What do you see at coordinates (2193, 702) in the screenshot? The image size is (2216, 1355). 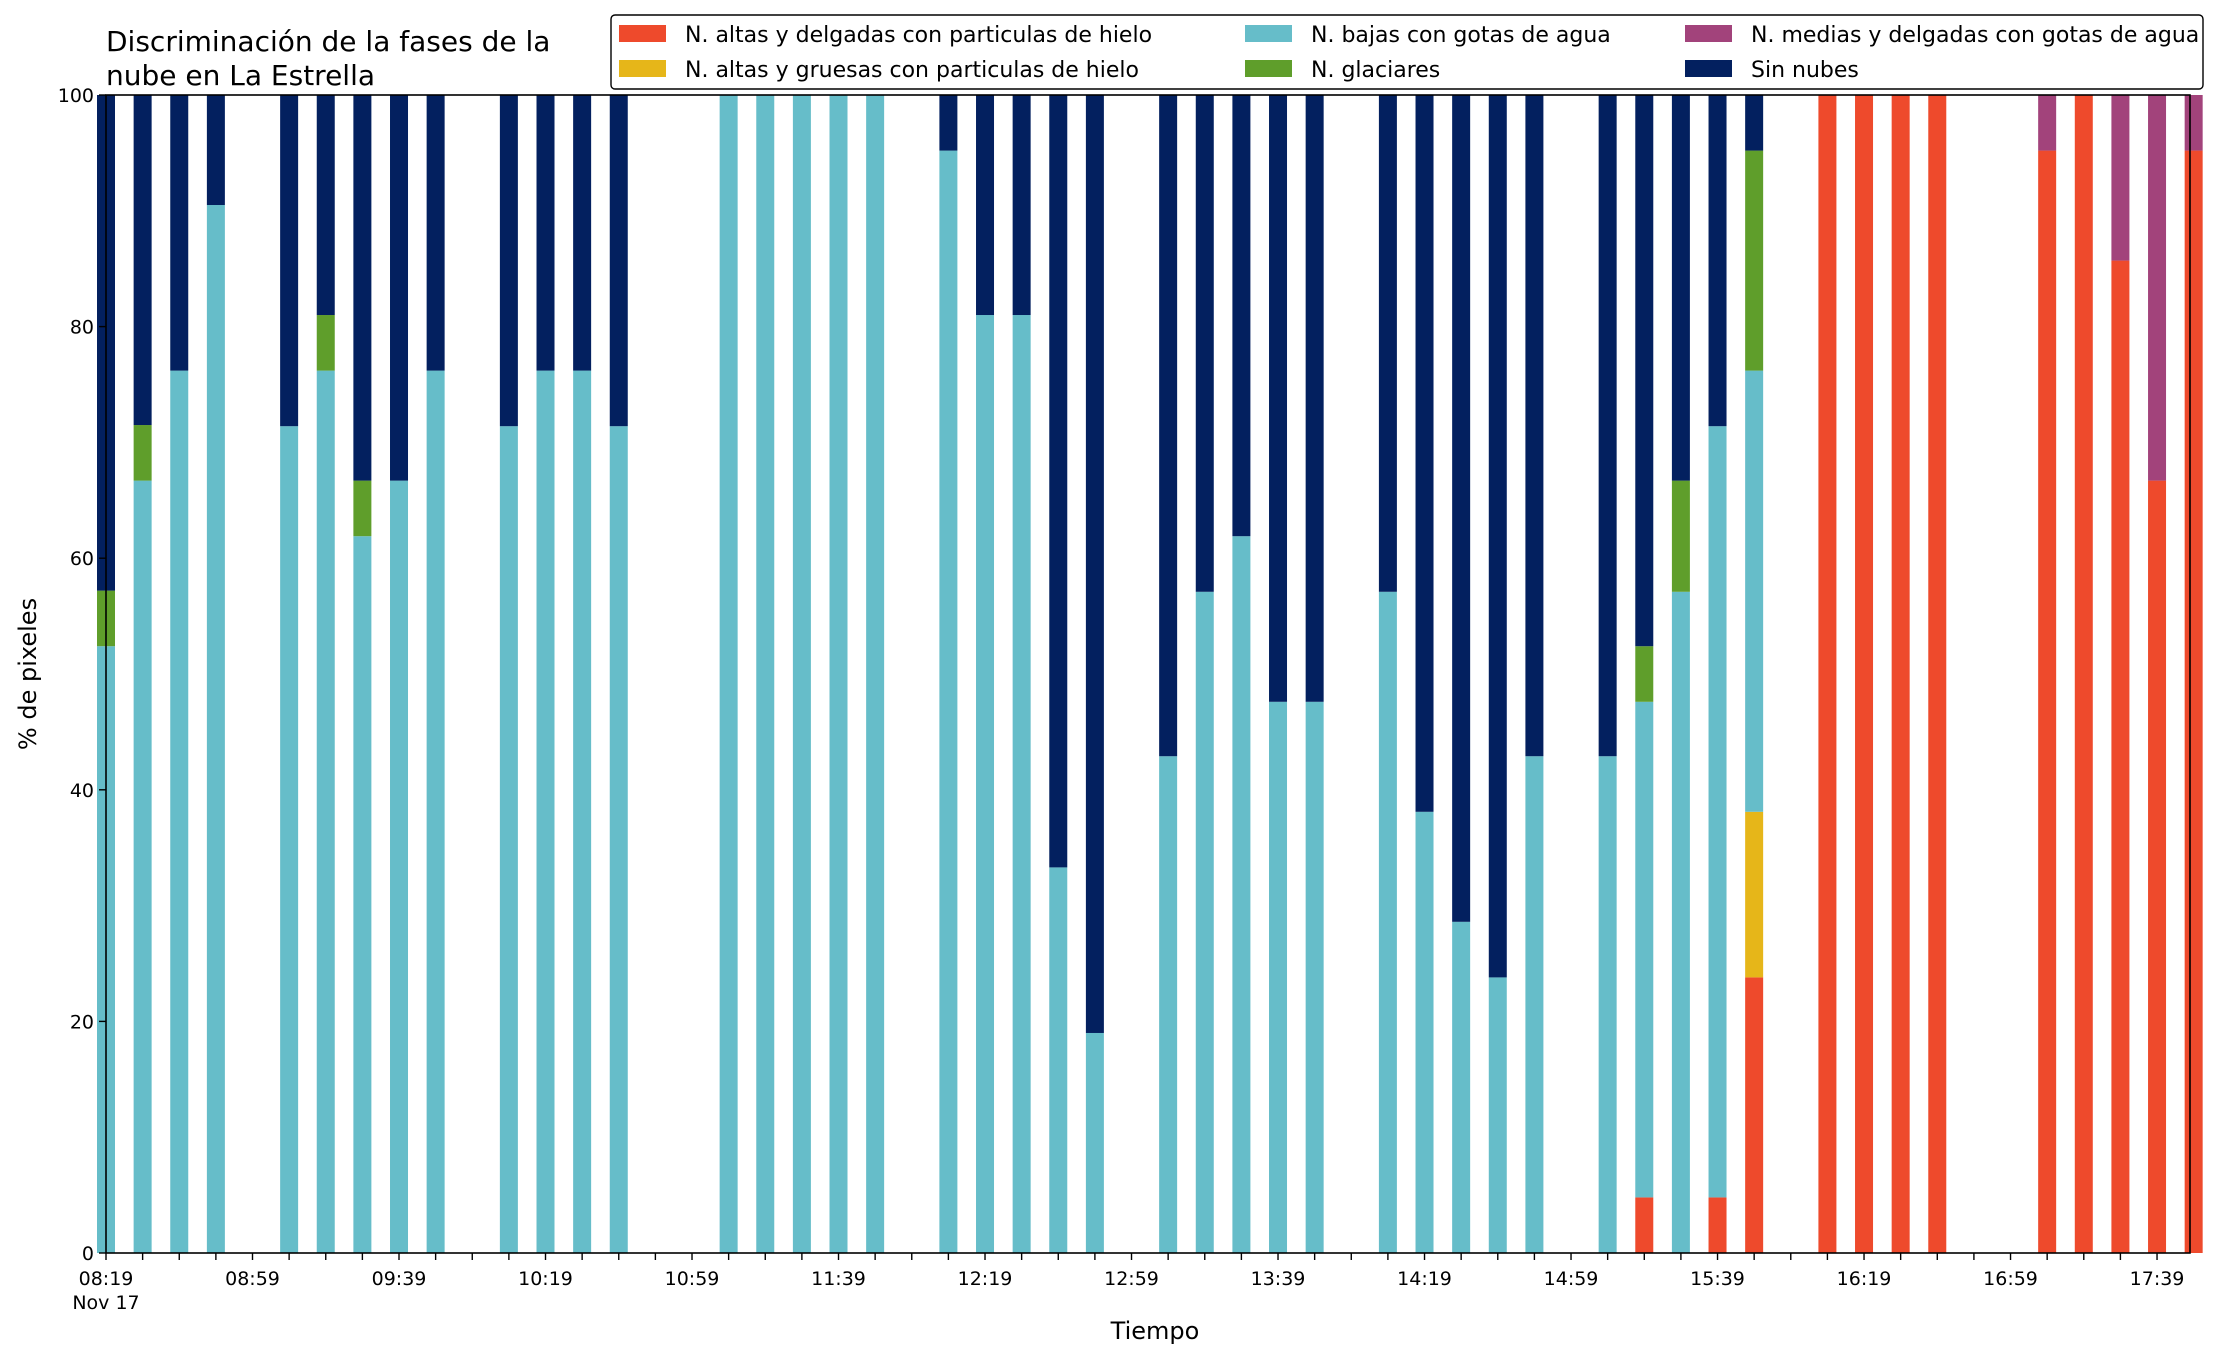 I see `bar-1749-n-altas-y-delgadas-con-particulas-de-hielo` at bounding box center [2193, 702].